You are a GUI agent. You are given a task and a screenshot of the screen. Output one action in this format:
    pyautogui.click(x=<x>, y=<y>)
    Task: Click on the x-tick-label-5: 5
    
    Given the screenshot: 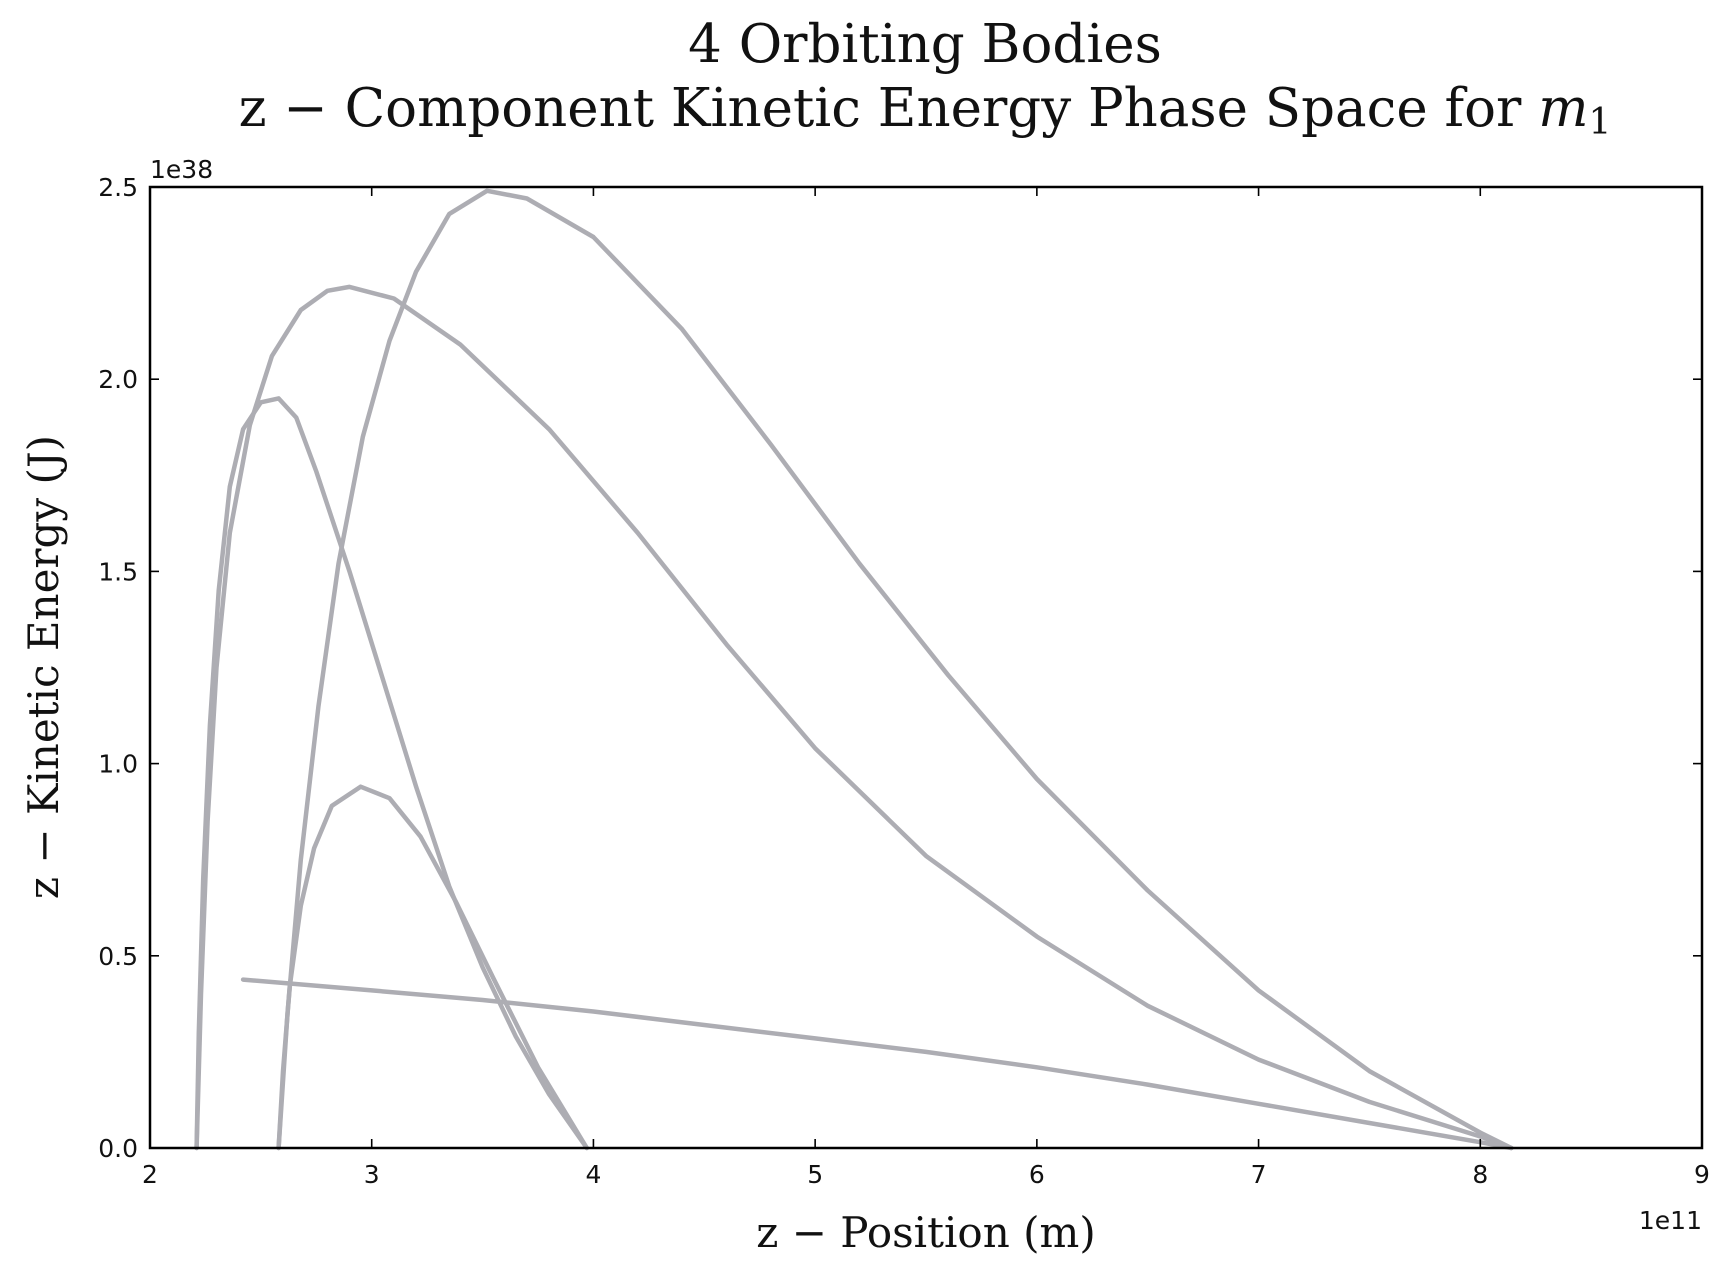 What is the action you would take?
    pyautogui.click(x=815, y=1174)
    